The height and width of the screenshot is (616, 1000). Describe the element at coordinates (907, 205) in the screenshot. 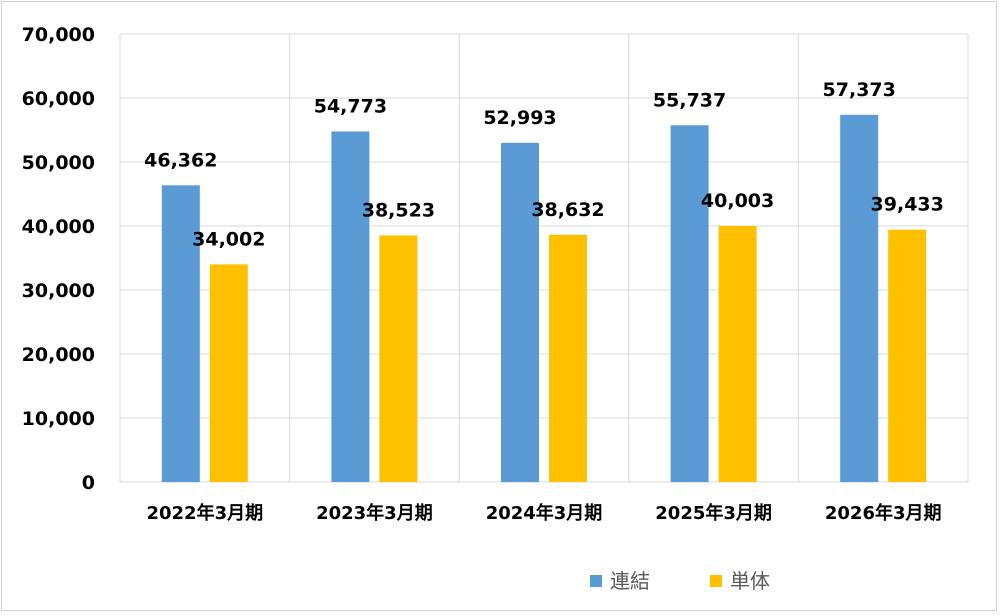

I see `data-label: 39,433` at that location.